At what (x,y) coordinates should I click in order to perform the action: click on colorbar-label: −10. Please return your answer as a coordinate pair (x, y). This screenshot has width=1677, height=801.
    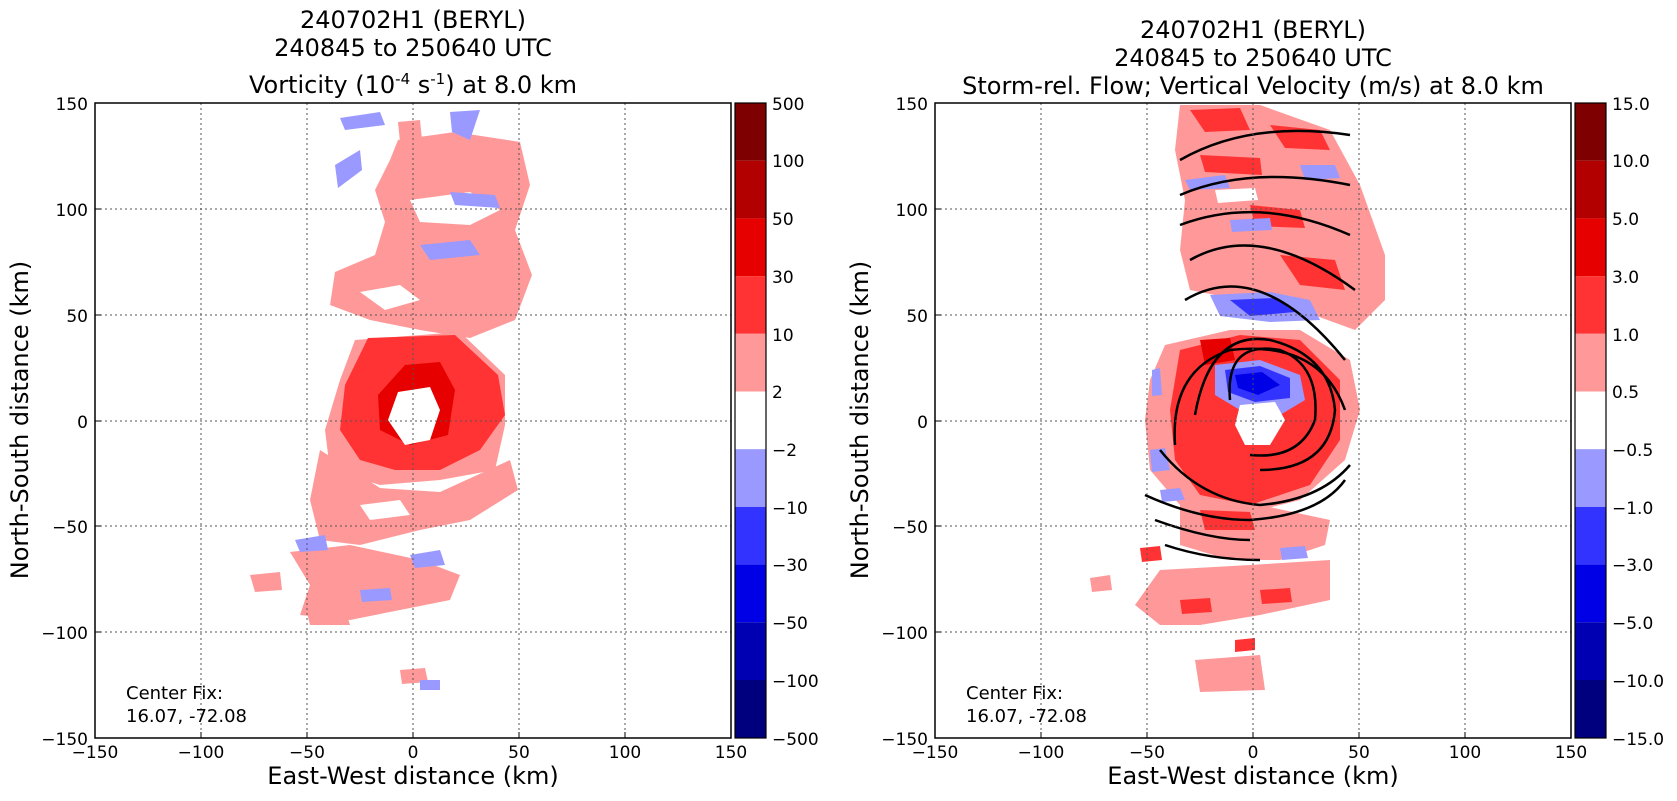
    Looking at the image, I should click on (790, 509).